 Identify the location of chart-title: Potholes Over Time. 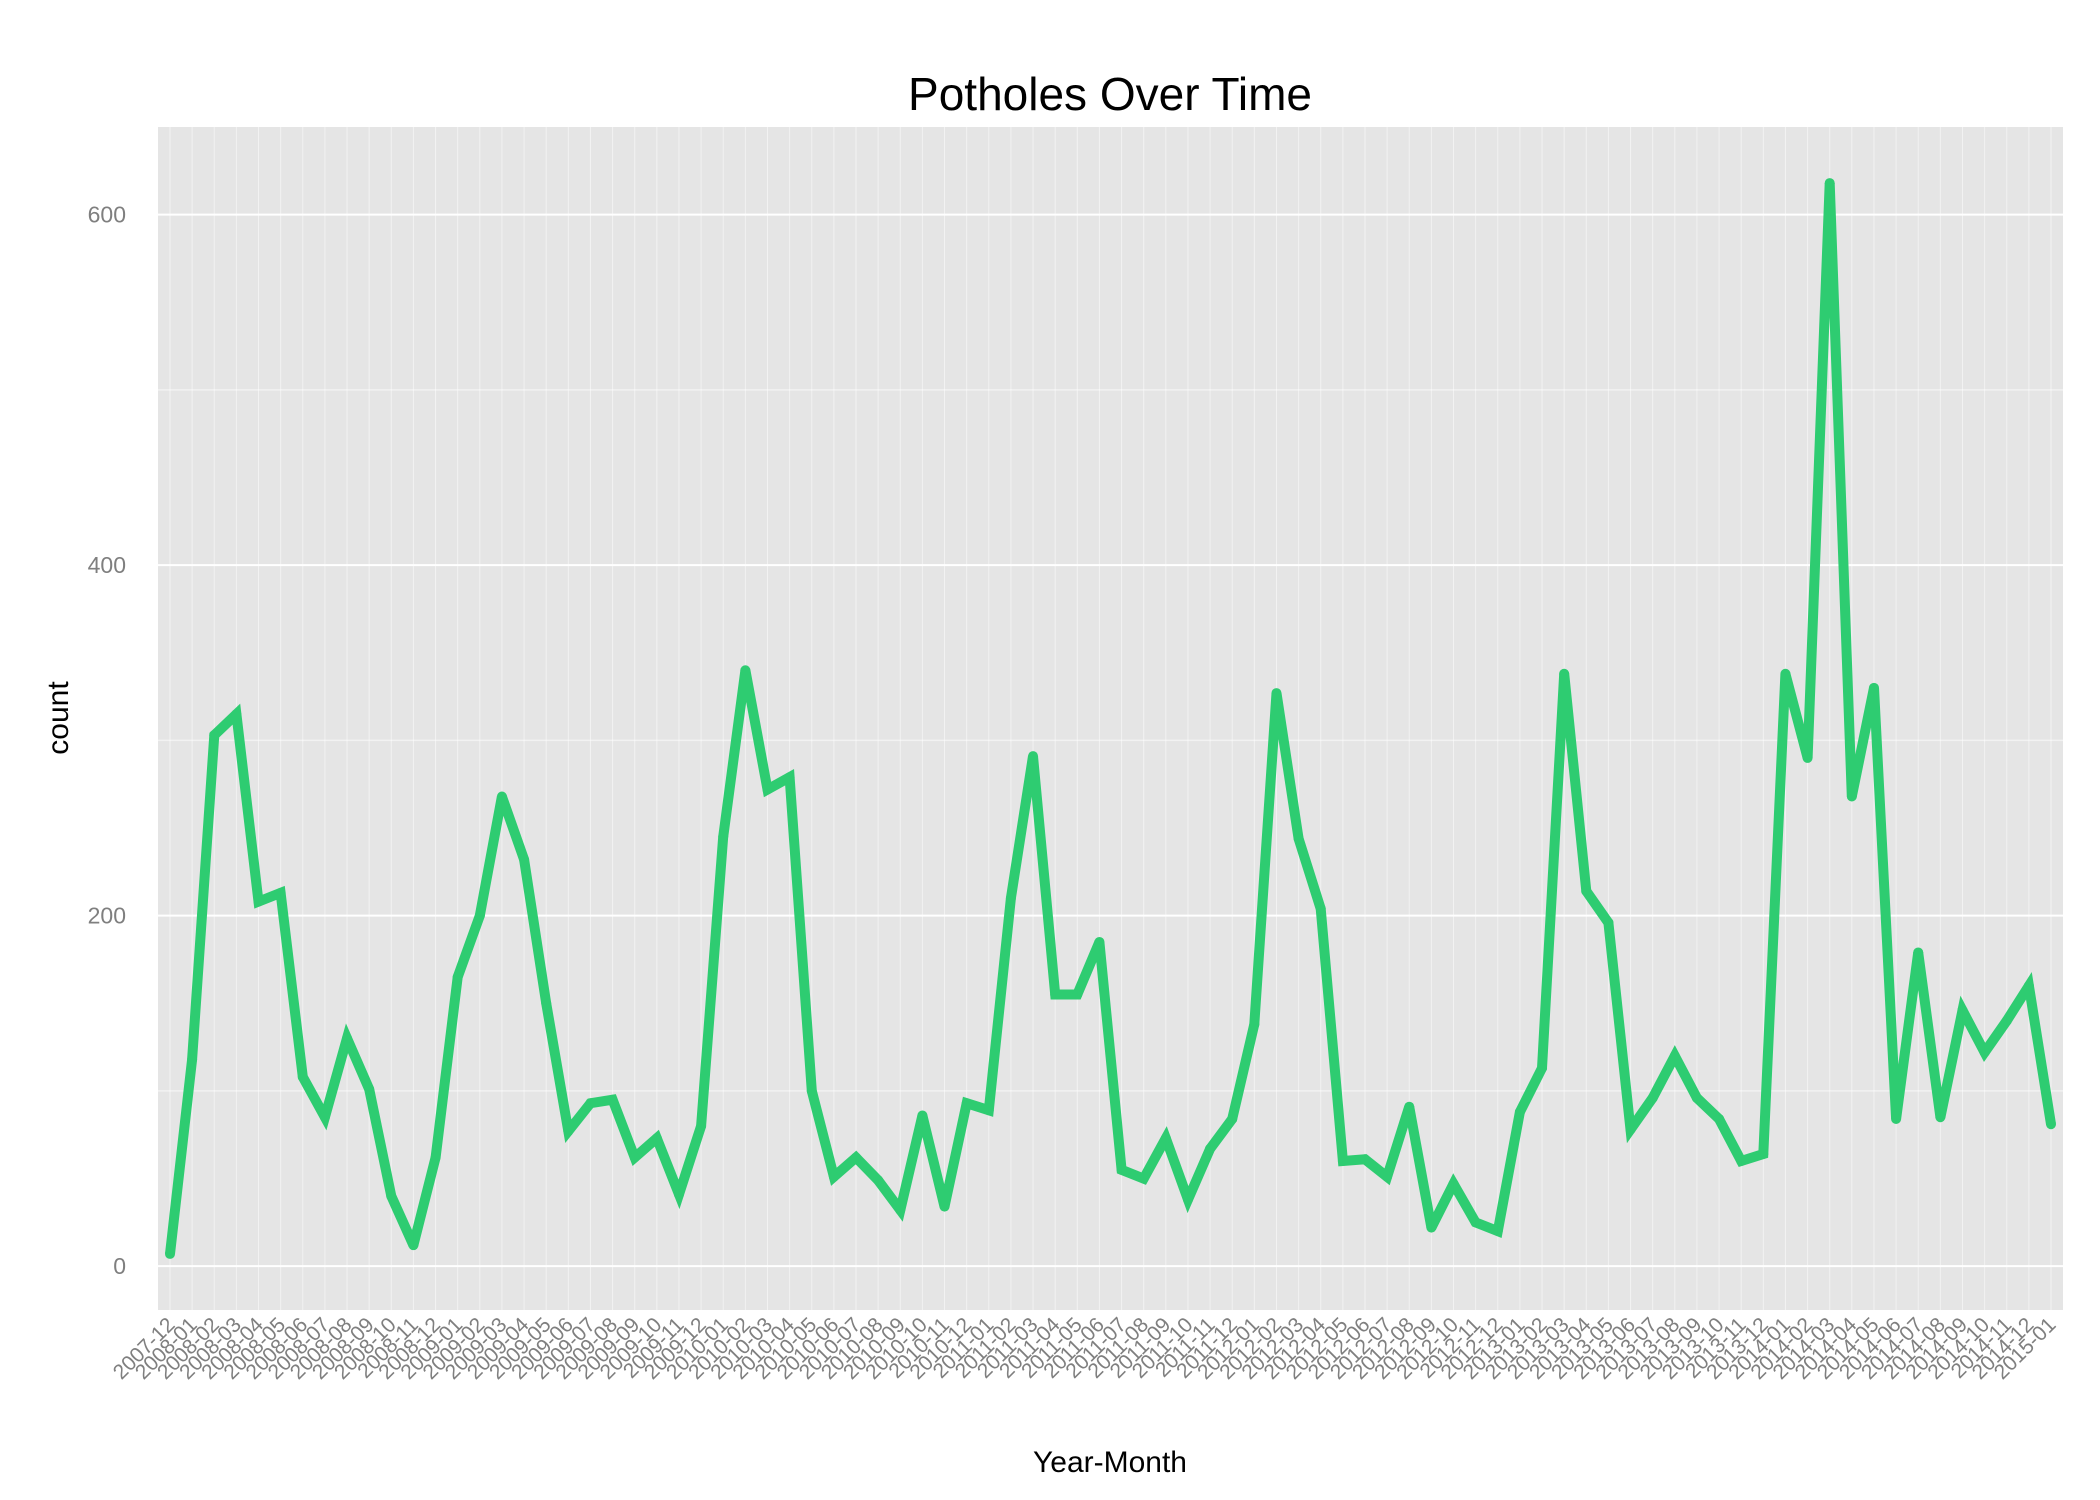
(1110, 94).